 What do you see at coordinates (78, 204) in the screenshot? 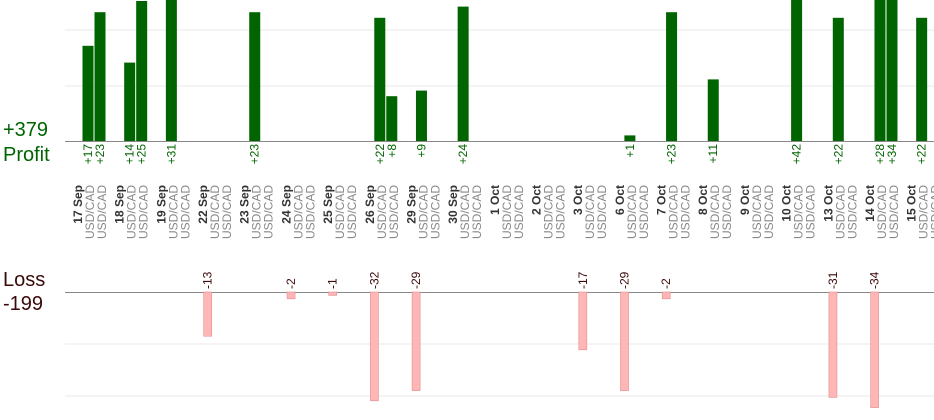
I see `date-tick-label: 17 Sep` at bounding box center [78, 204].